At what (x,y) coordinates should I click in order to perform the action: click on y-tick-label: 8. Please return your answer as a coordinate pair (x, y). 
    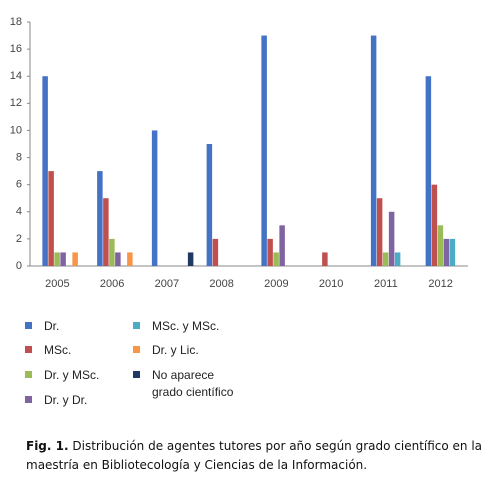
    Looking at the image, I should click on (19, 157).